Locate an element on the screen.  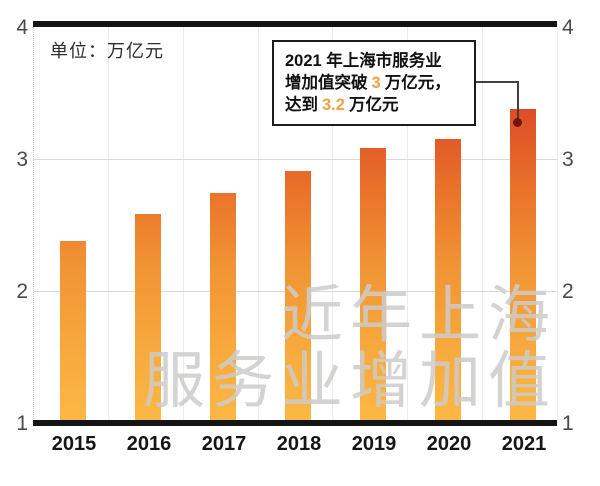
x-tick-2015: 2015 is located at coordinates (74, 444).